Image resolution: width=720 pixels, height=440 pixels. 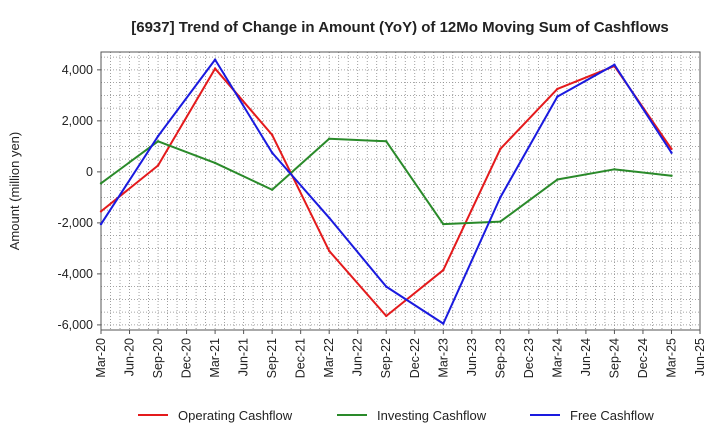 I want to click on x-tick-label: Mar-23, so click(x=443, y=358).